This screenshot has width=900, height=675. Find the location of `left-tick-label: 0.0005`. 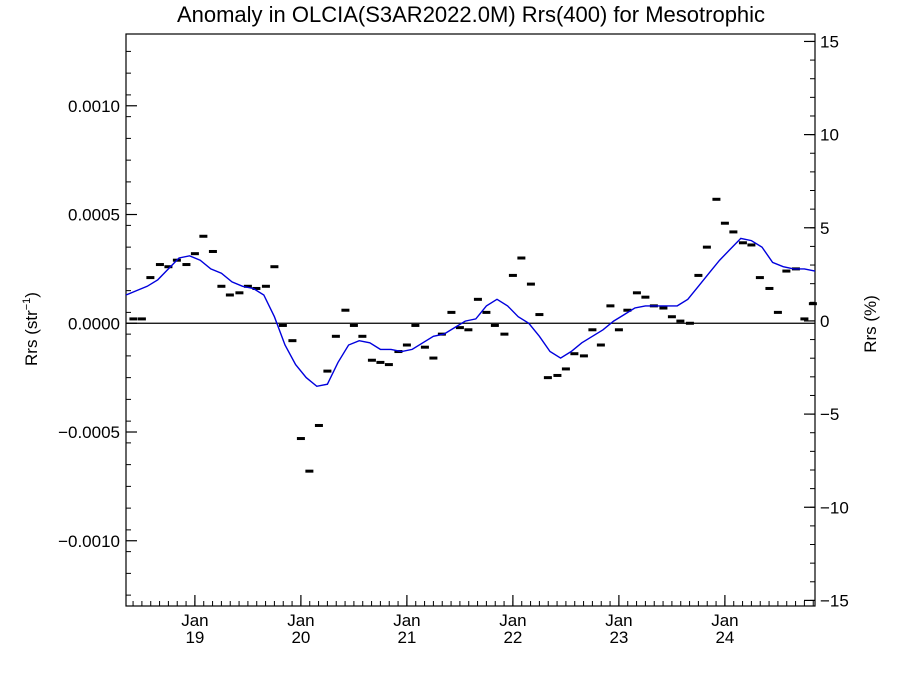

left-tick-label: 0.0005 is located at coordinates (94, 215).